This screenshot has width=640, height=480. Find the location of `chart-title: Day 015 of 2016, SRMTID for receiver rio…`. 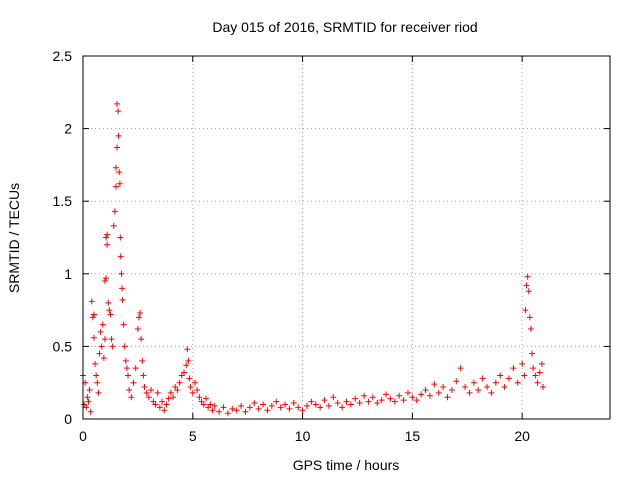

chart-title: Day 015 of 2016, SRMTID for receiver rio… is located at coordinates (344, 27).